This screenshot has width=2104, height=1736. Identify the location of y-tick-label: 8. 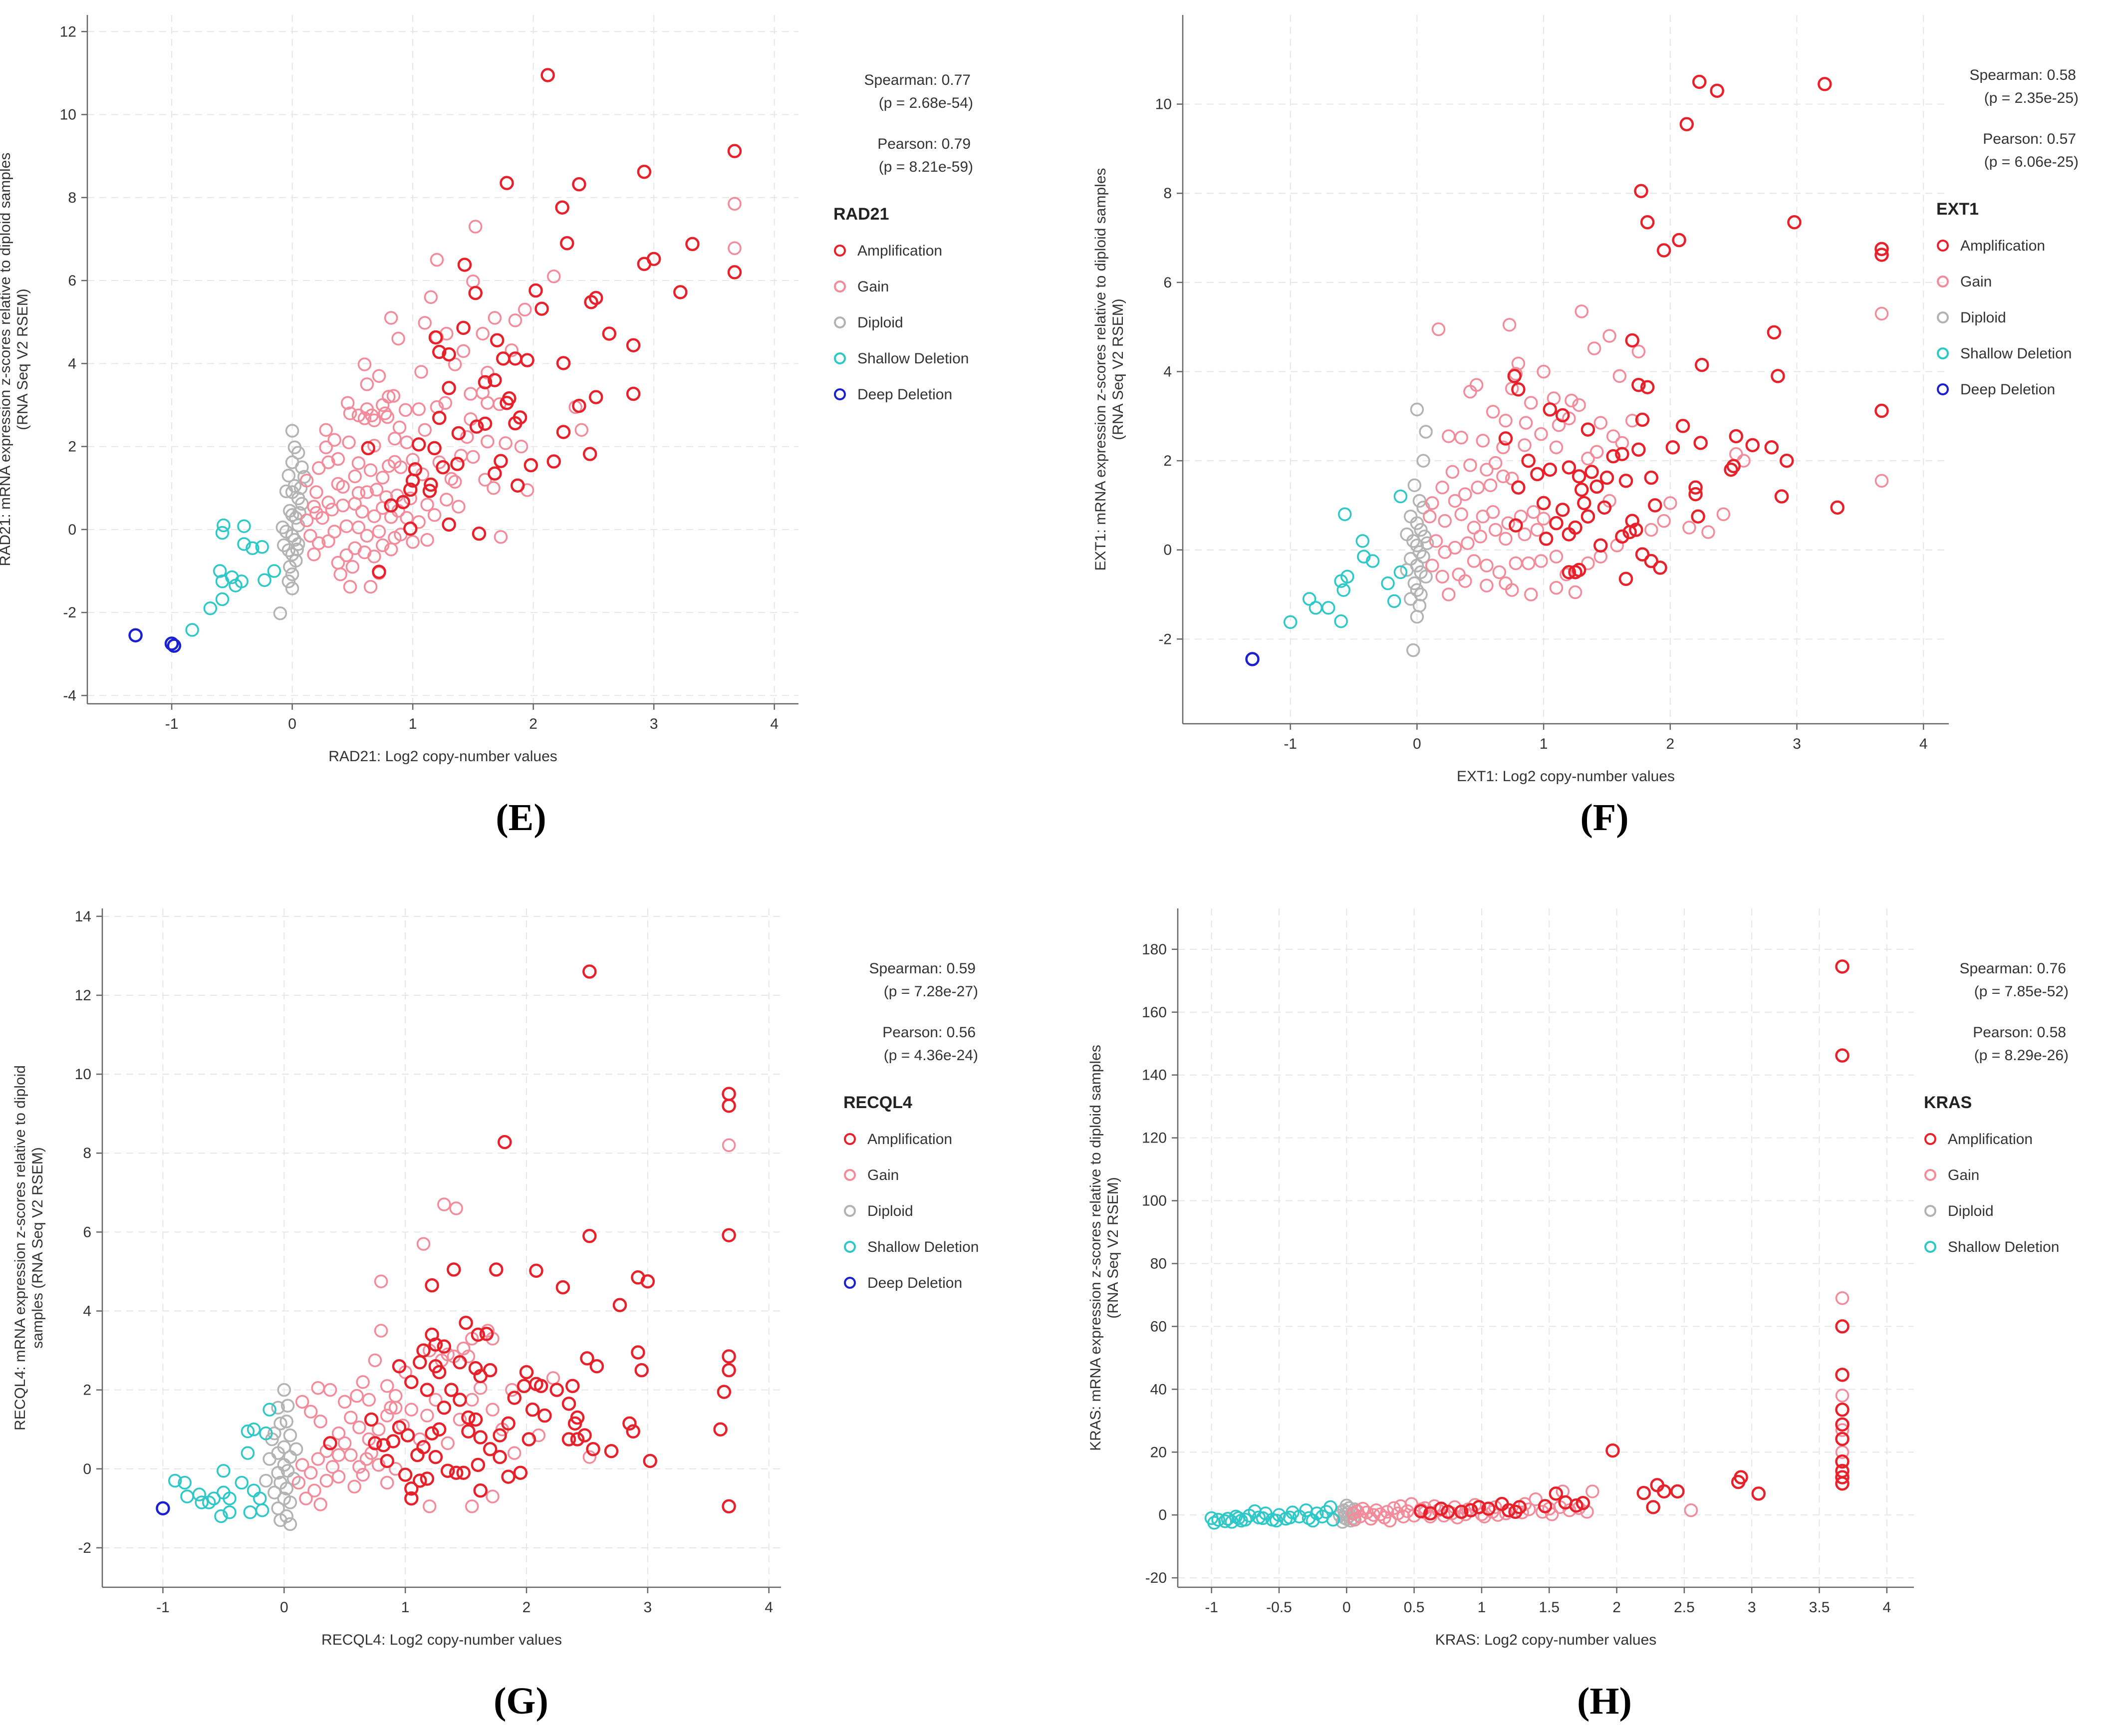
(87, 1153).